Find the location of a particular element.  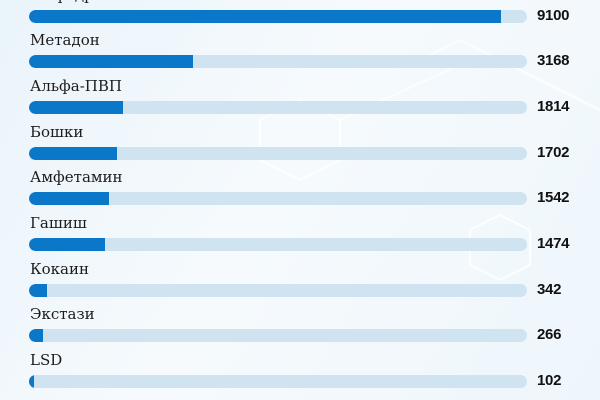

value-label: 266 is located at coordinates (549, 334).